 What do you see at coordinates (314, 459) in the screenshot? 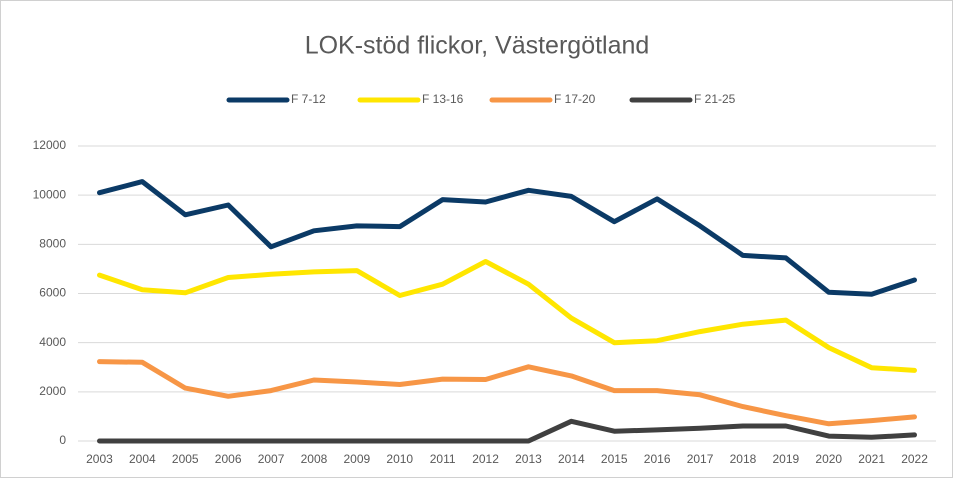
I see `x-tick-label: 2008` at bounding box center [314, 459].